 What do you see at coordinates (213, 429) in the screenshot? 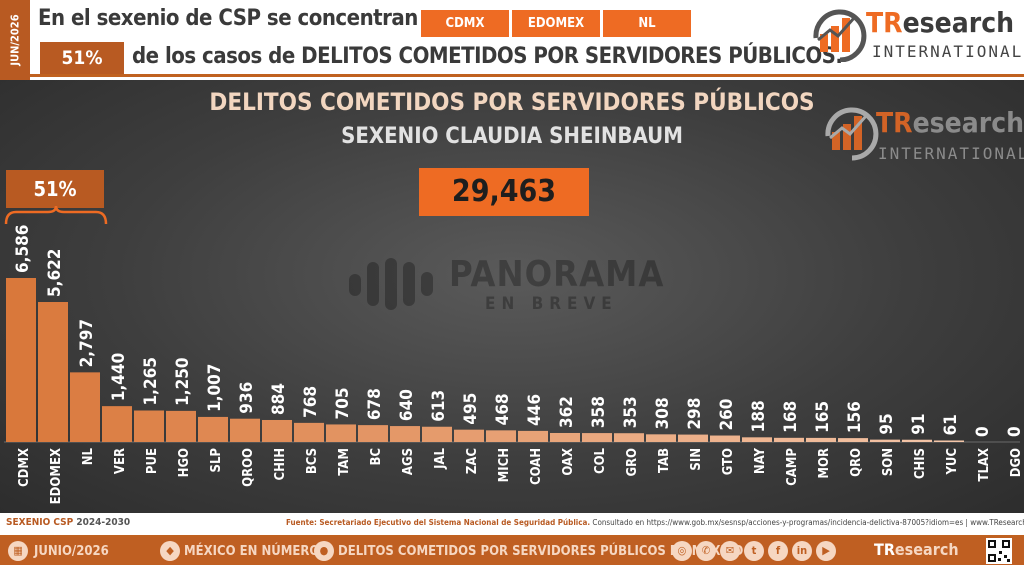
I see `bar-slp` at bounding box center [213, 429].